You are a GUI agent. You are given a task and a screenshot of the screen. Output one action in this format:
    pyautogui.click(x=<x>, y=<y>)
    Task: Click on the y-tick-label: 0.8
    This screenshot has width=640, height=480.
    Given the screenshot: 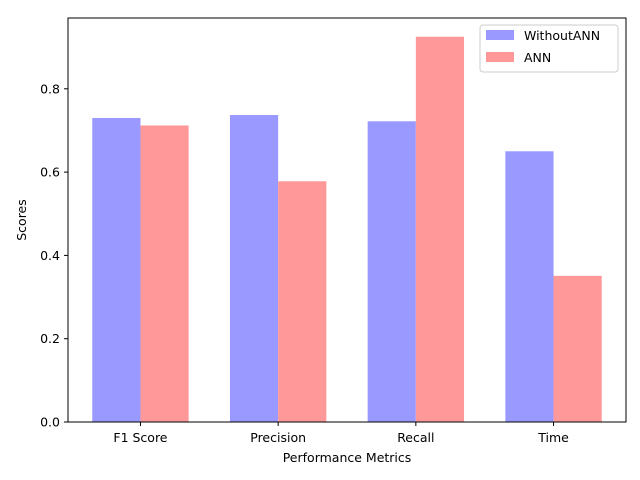 What is the action you would take?
    pyautogui.click(x=50, y=88)
    